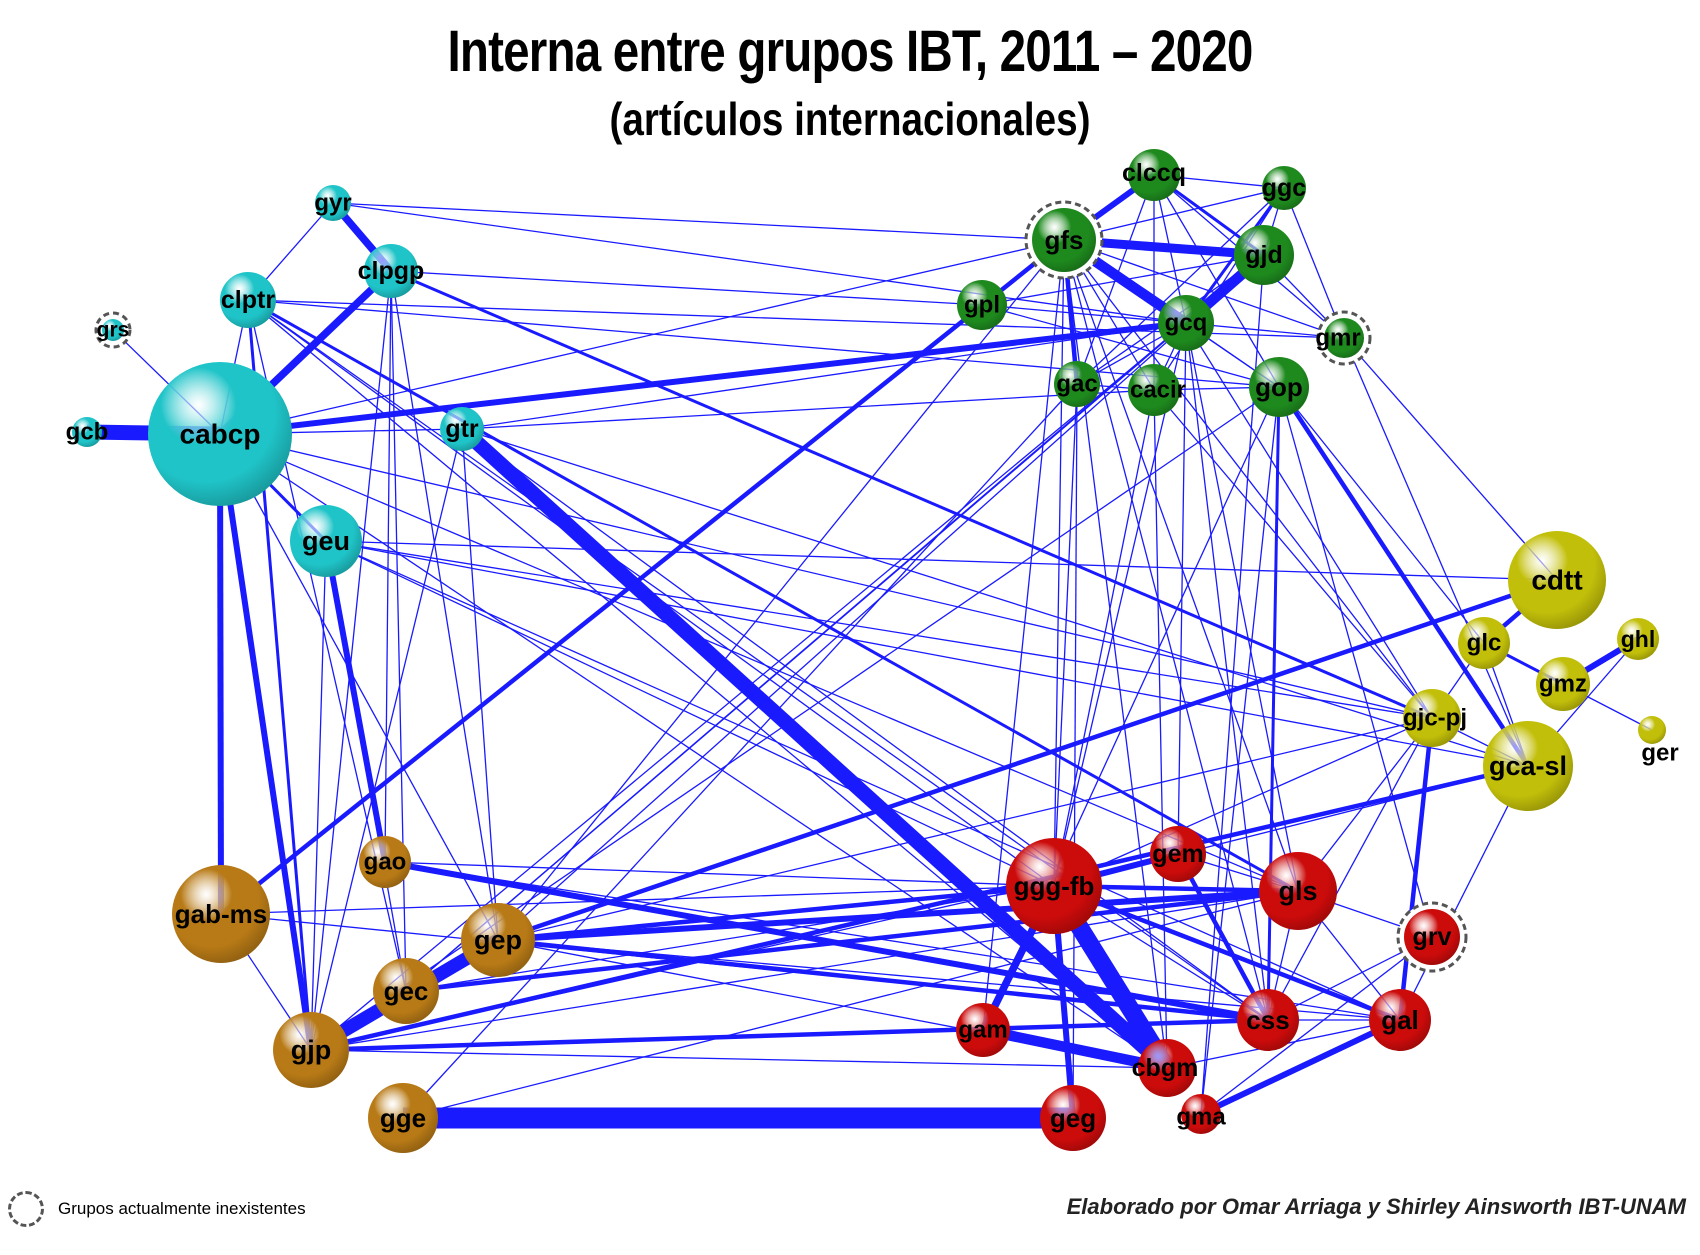 The width and height of the screenshot is (1700, 1255). Describe the element at coordinates (1201, 1117) in the screenshot. I see `node-label: gma` at that location.